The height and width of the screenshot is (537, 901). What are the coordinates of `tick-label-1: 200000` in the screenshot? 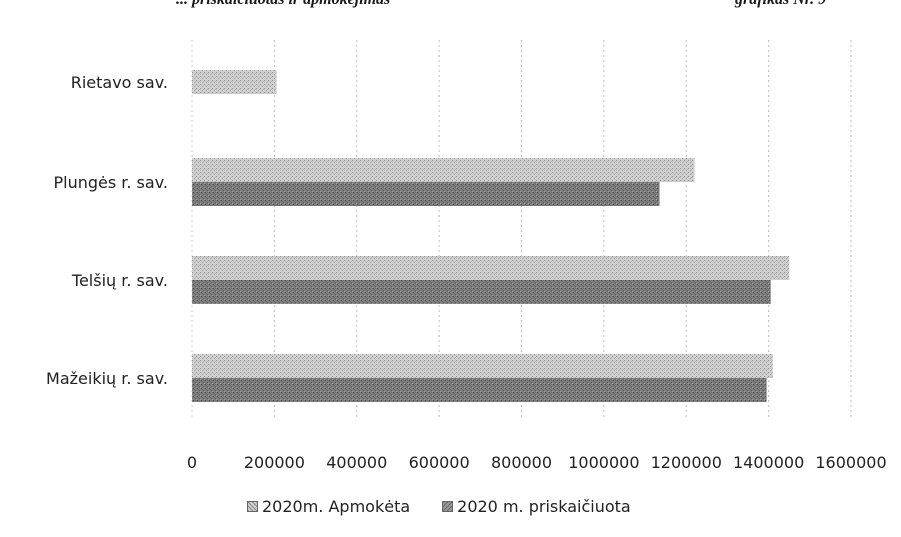 It's located at (274, 462).